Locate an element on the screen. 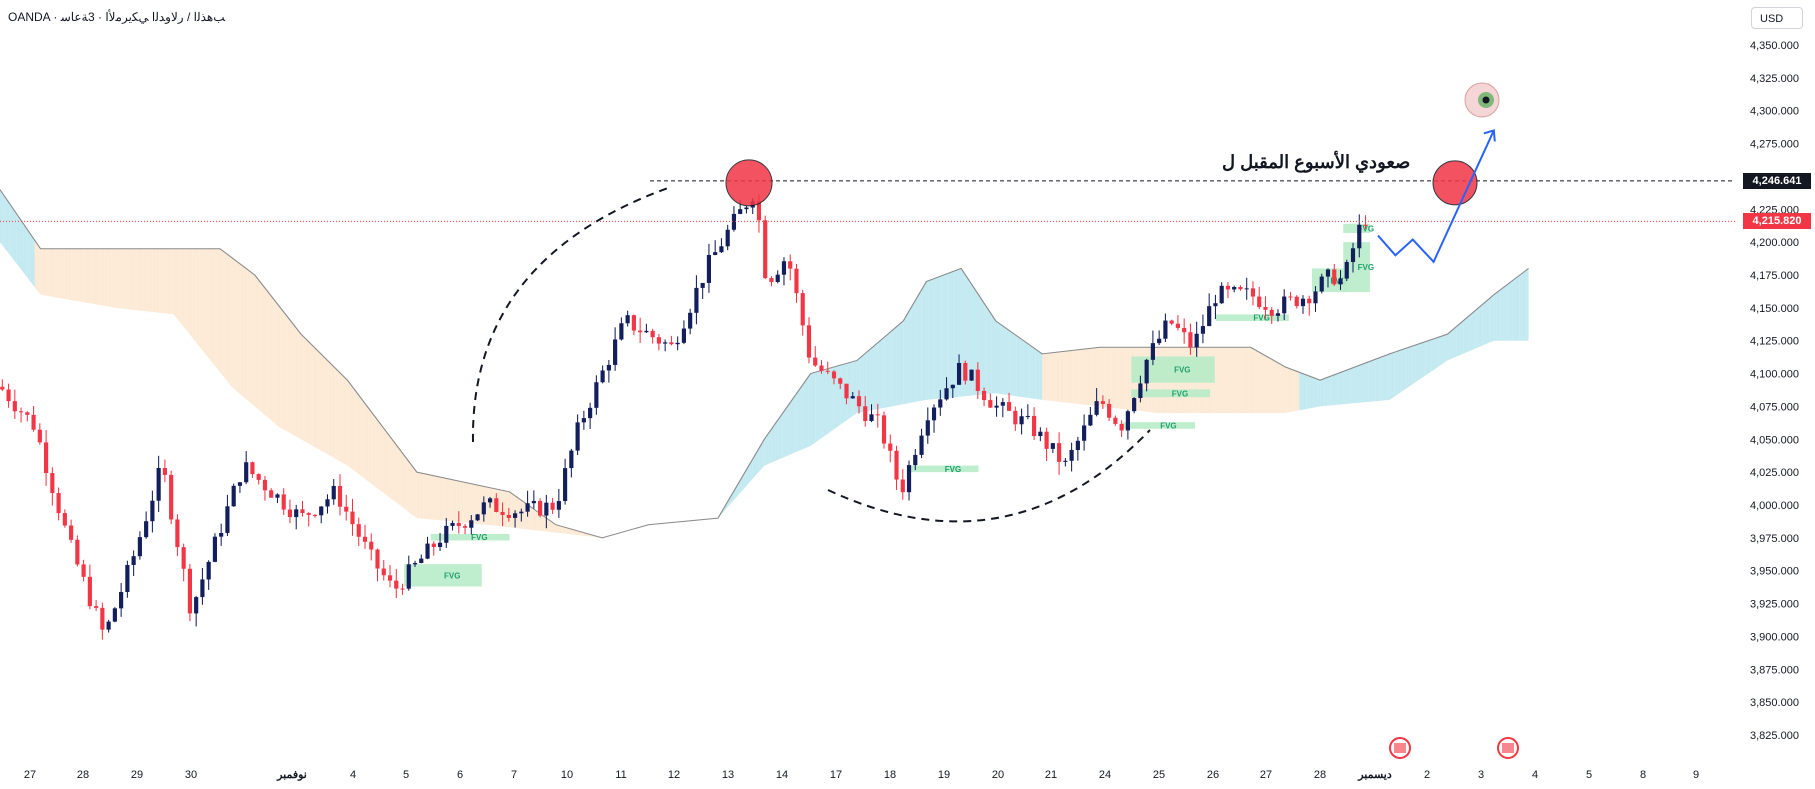 Image resolution: width=1815 pixels, height=789 pixels. y-tick-label: 4,100.000 is located at coordinates (1774, 375).